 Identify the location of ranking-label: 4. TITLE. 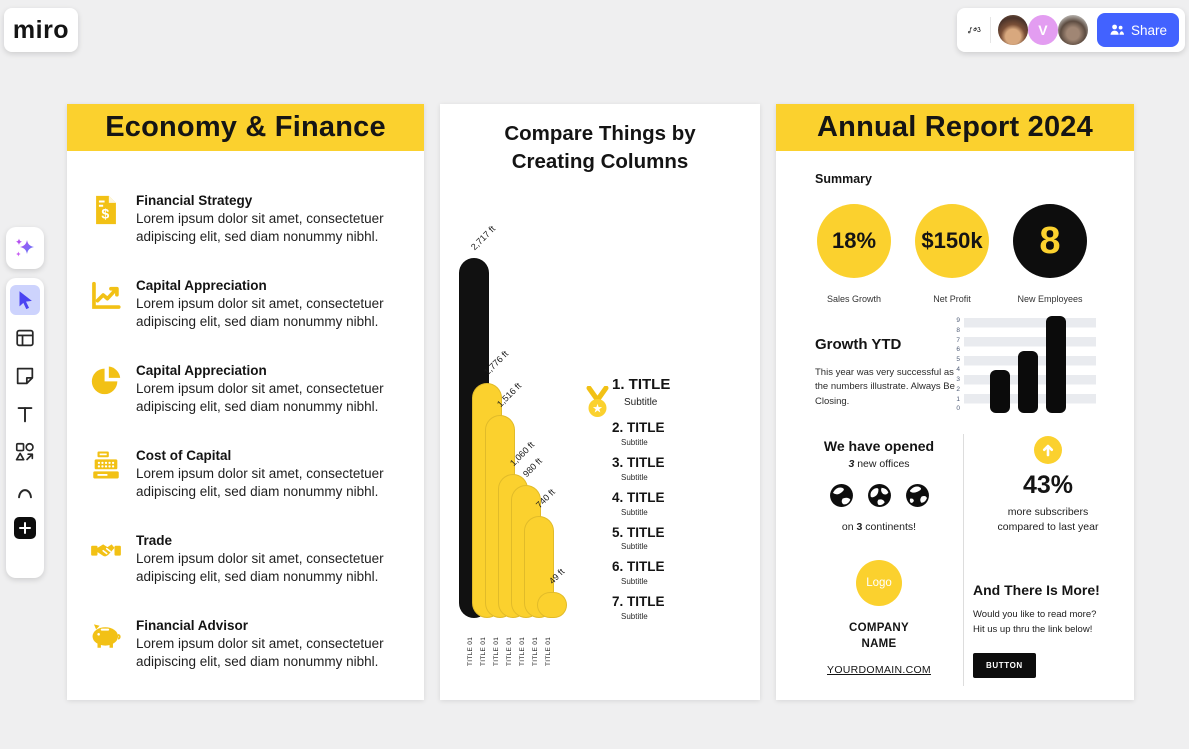
(638, 497).